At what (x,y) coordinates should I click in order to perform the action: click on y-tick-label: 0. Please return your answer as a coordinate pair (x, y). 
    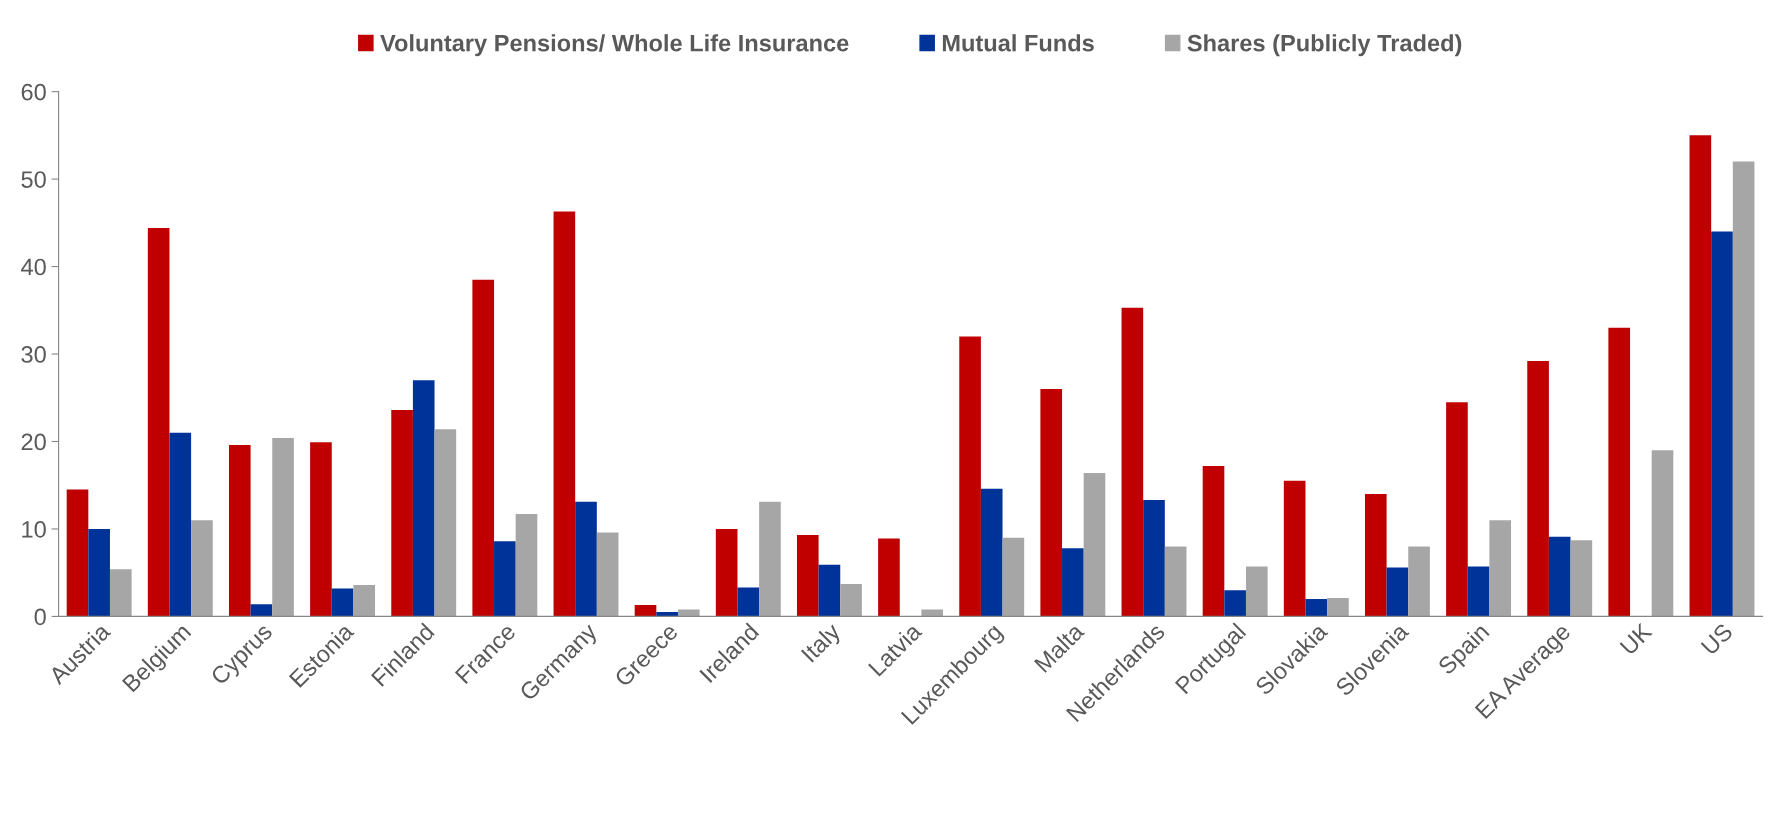
    Looking at the image, I should click on (40, 617).